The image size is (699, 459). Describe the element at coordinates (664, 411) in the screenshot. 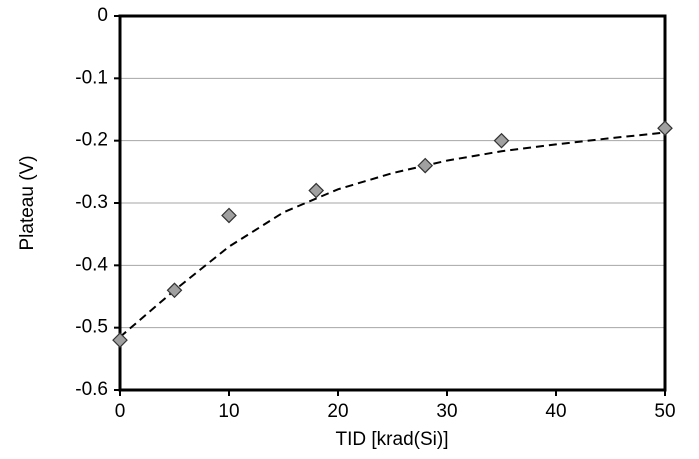

I see `x-tick-label: 50` at that location.